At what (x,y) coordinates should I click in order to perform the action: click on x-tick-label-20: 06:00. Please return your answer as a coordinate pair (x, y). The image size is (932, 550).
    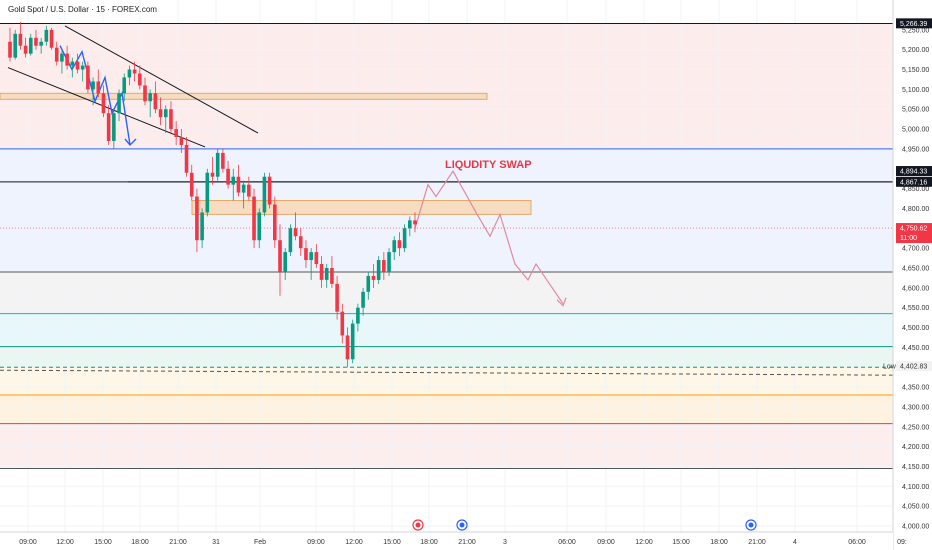
    Looking at the image, I should click on (857, 542).